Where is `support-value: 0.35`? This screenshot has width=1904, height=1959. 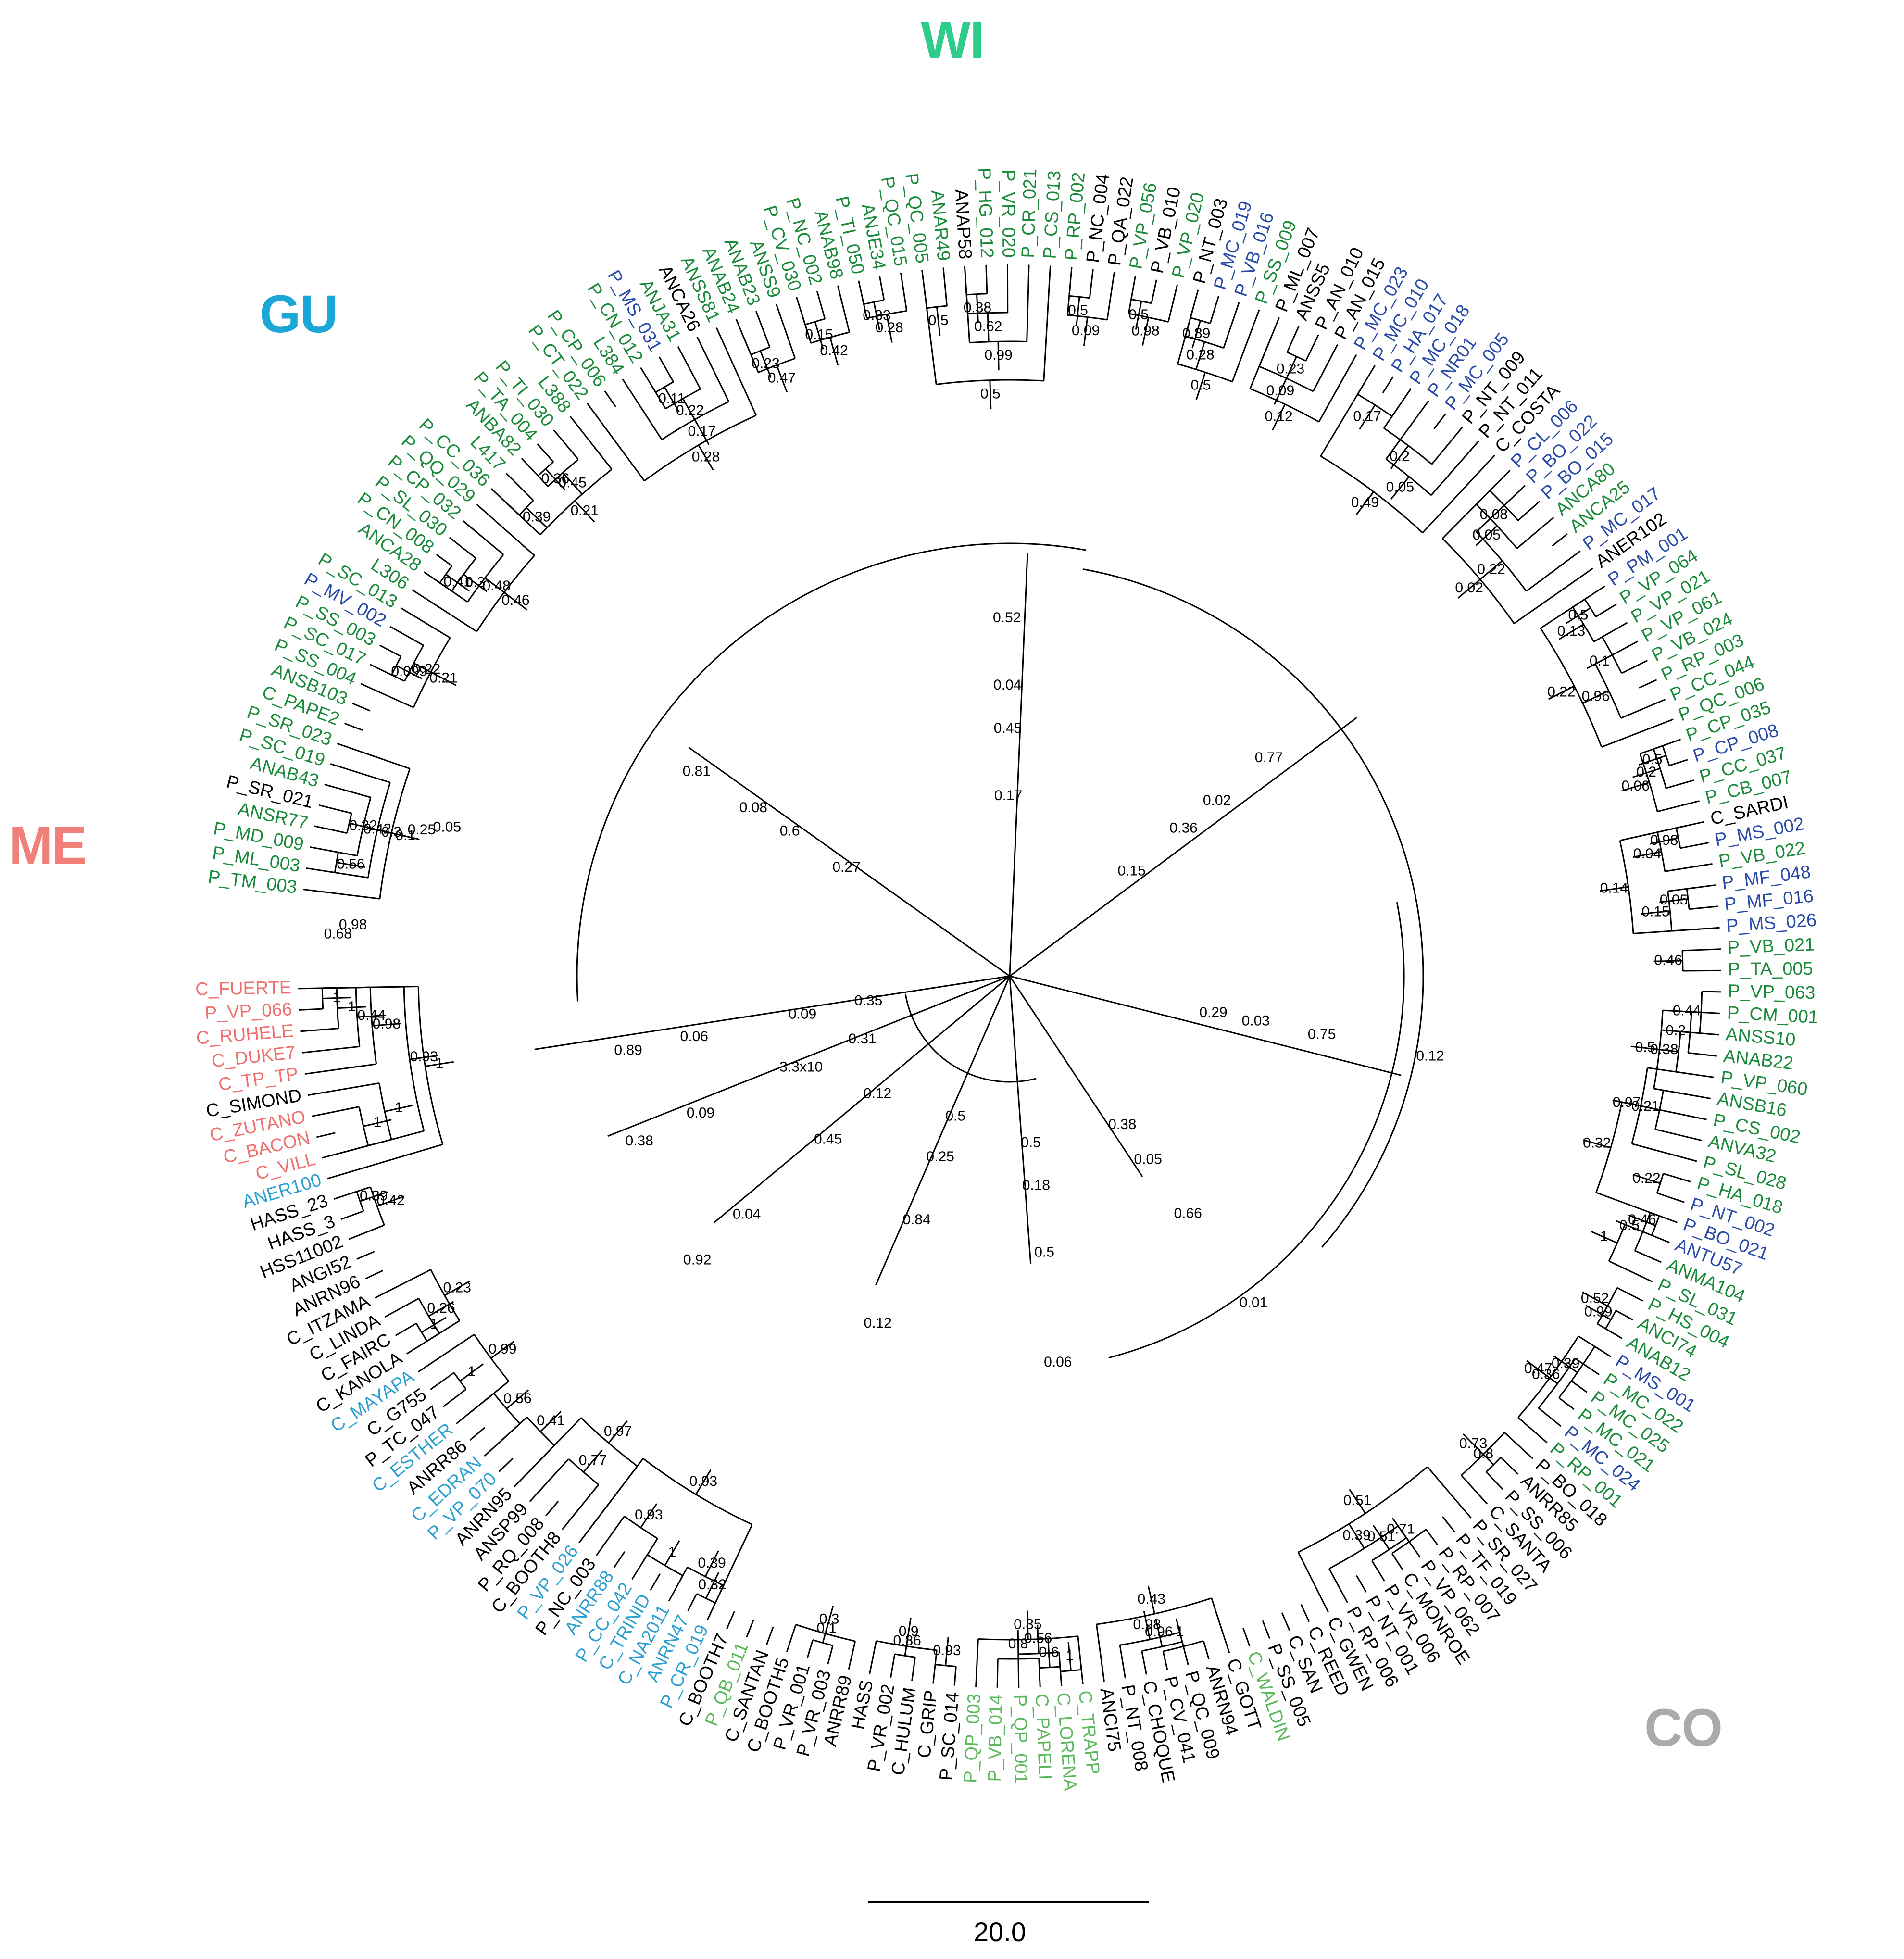
support-value: 0.35 is located at coordinates (1027, 1624).